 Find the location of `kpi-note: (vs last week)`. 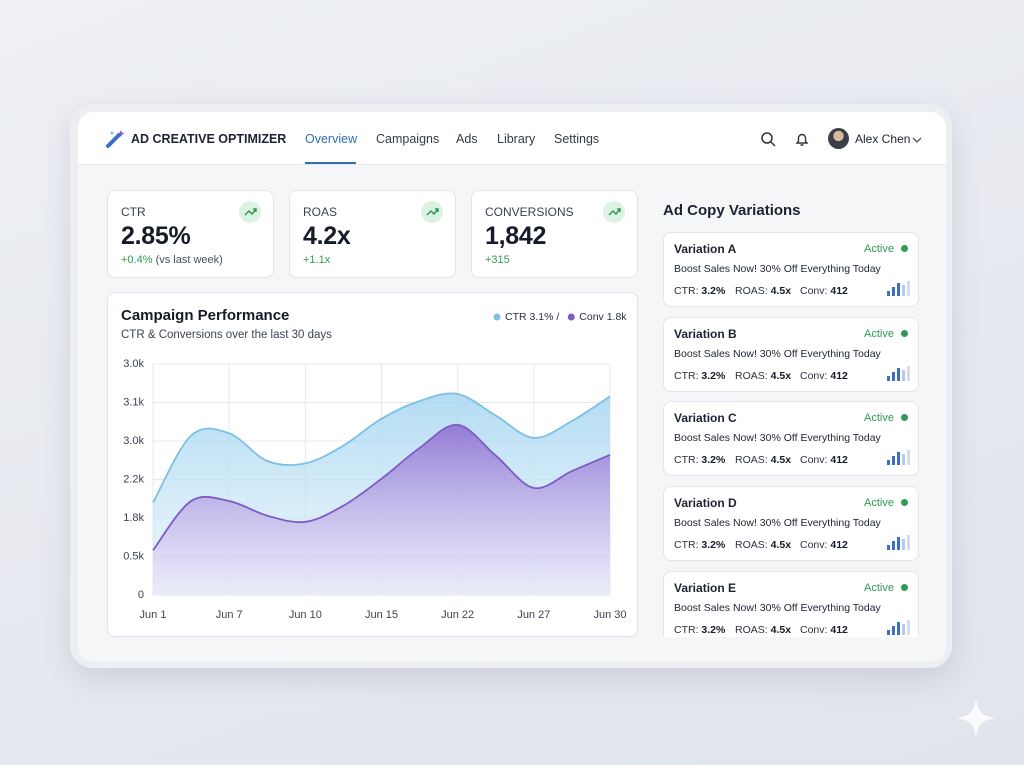

kpi-note: (vs last week) is located at coordinates (189, 260).